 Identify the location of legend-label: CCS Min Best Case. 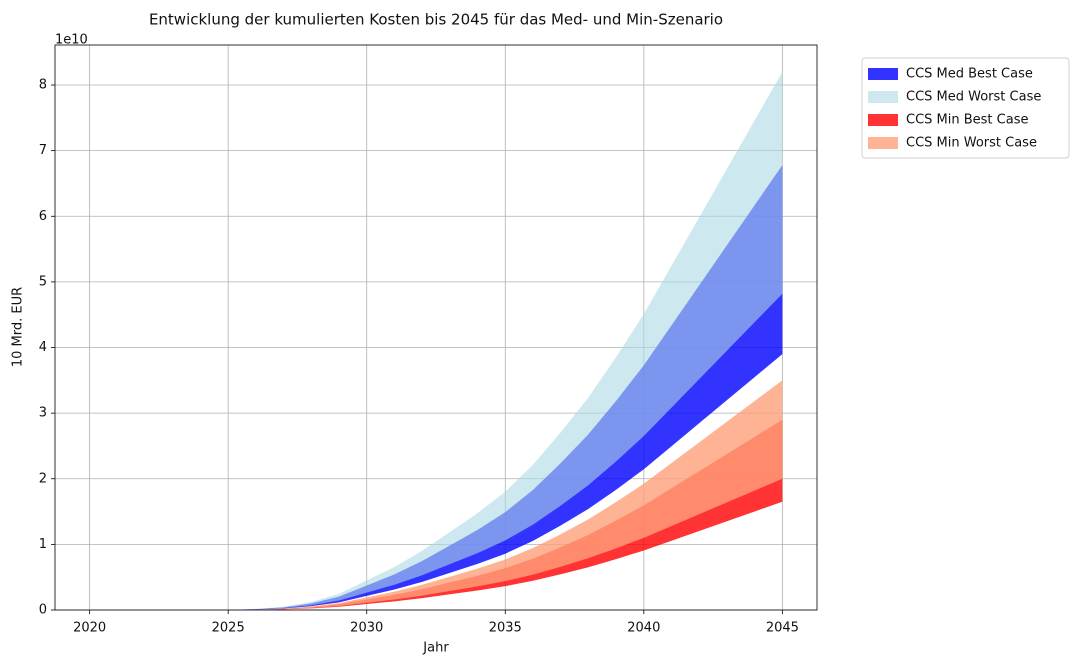
(967, 120).